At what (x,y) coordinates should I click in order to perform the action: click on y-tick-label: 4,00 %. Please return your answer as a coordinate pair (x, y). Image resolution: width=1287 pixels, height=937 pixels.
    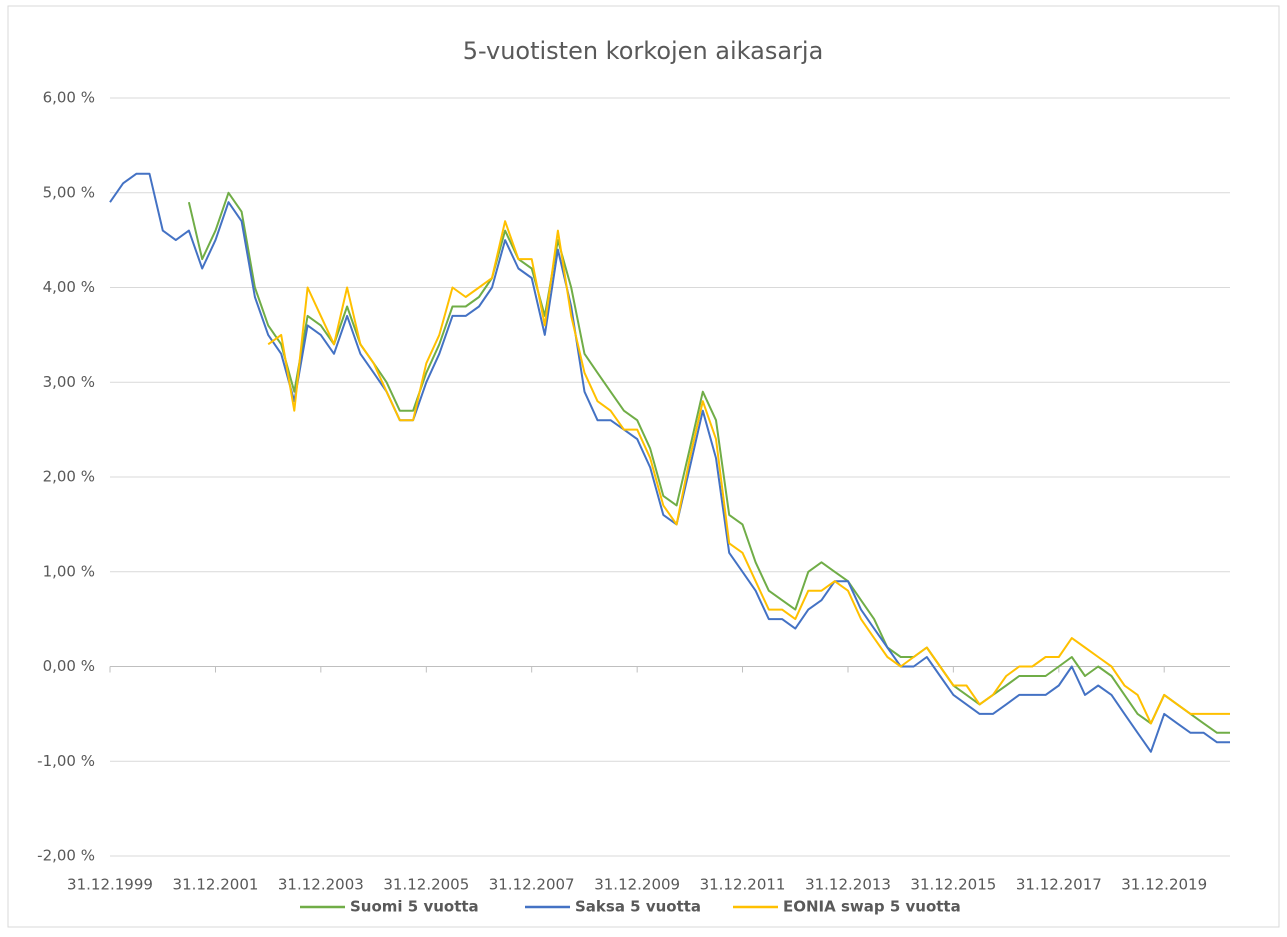
    Looking at the image, I should click on (69, 287).